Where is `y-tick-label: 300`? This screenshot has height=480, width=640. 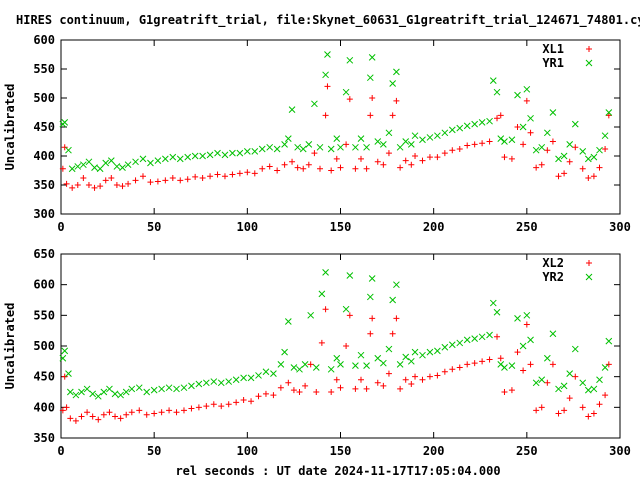 y-tick-label: 300 is located at coordinates (44, 214).